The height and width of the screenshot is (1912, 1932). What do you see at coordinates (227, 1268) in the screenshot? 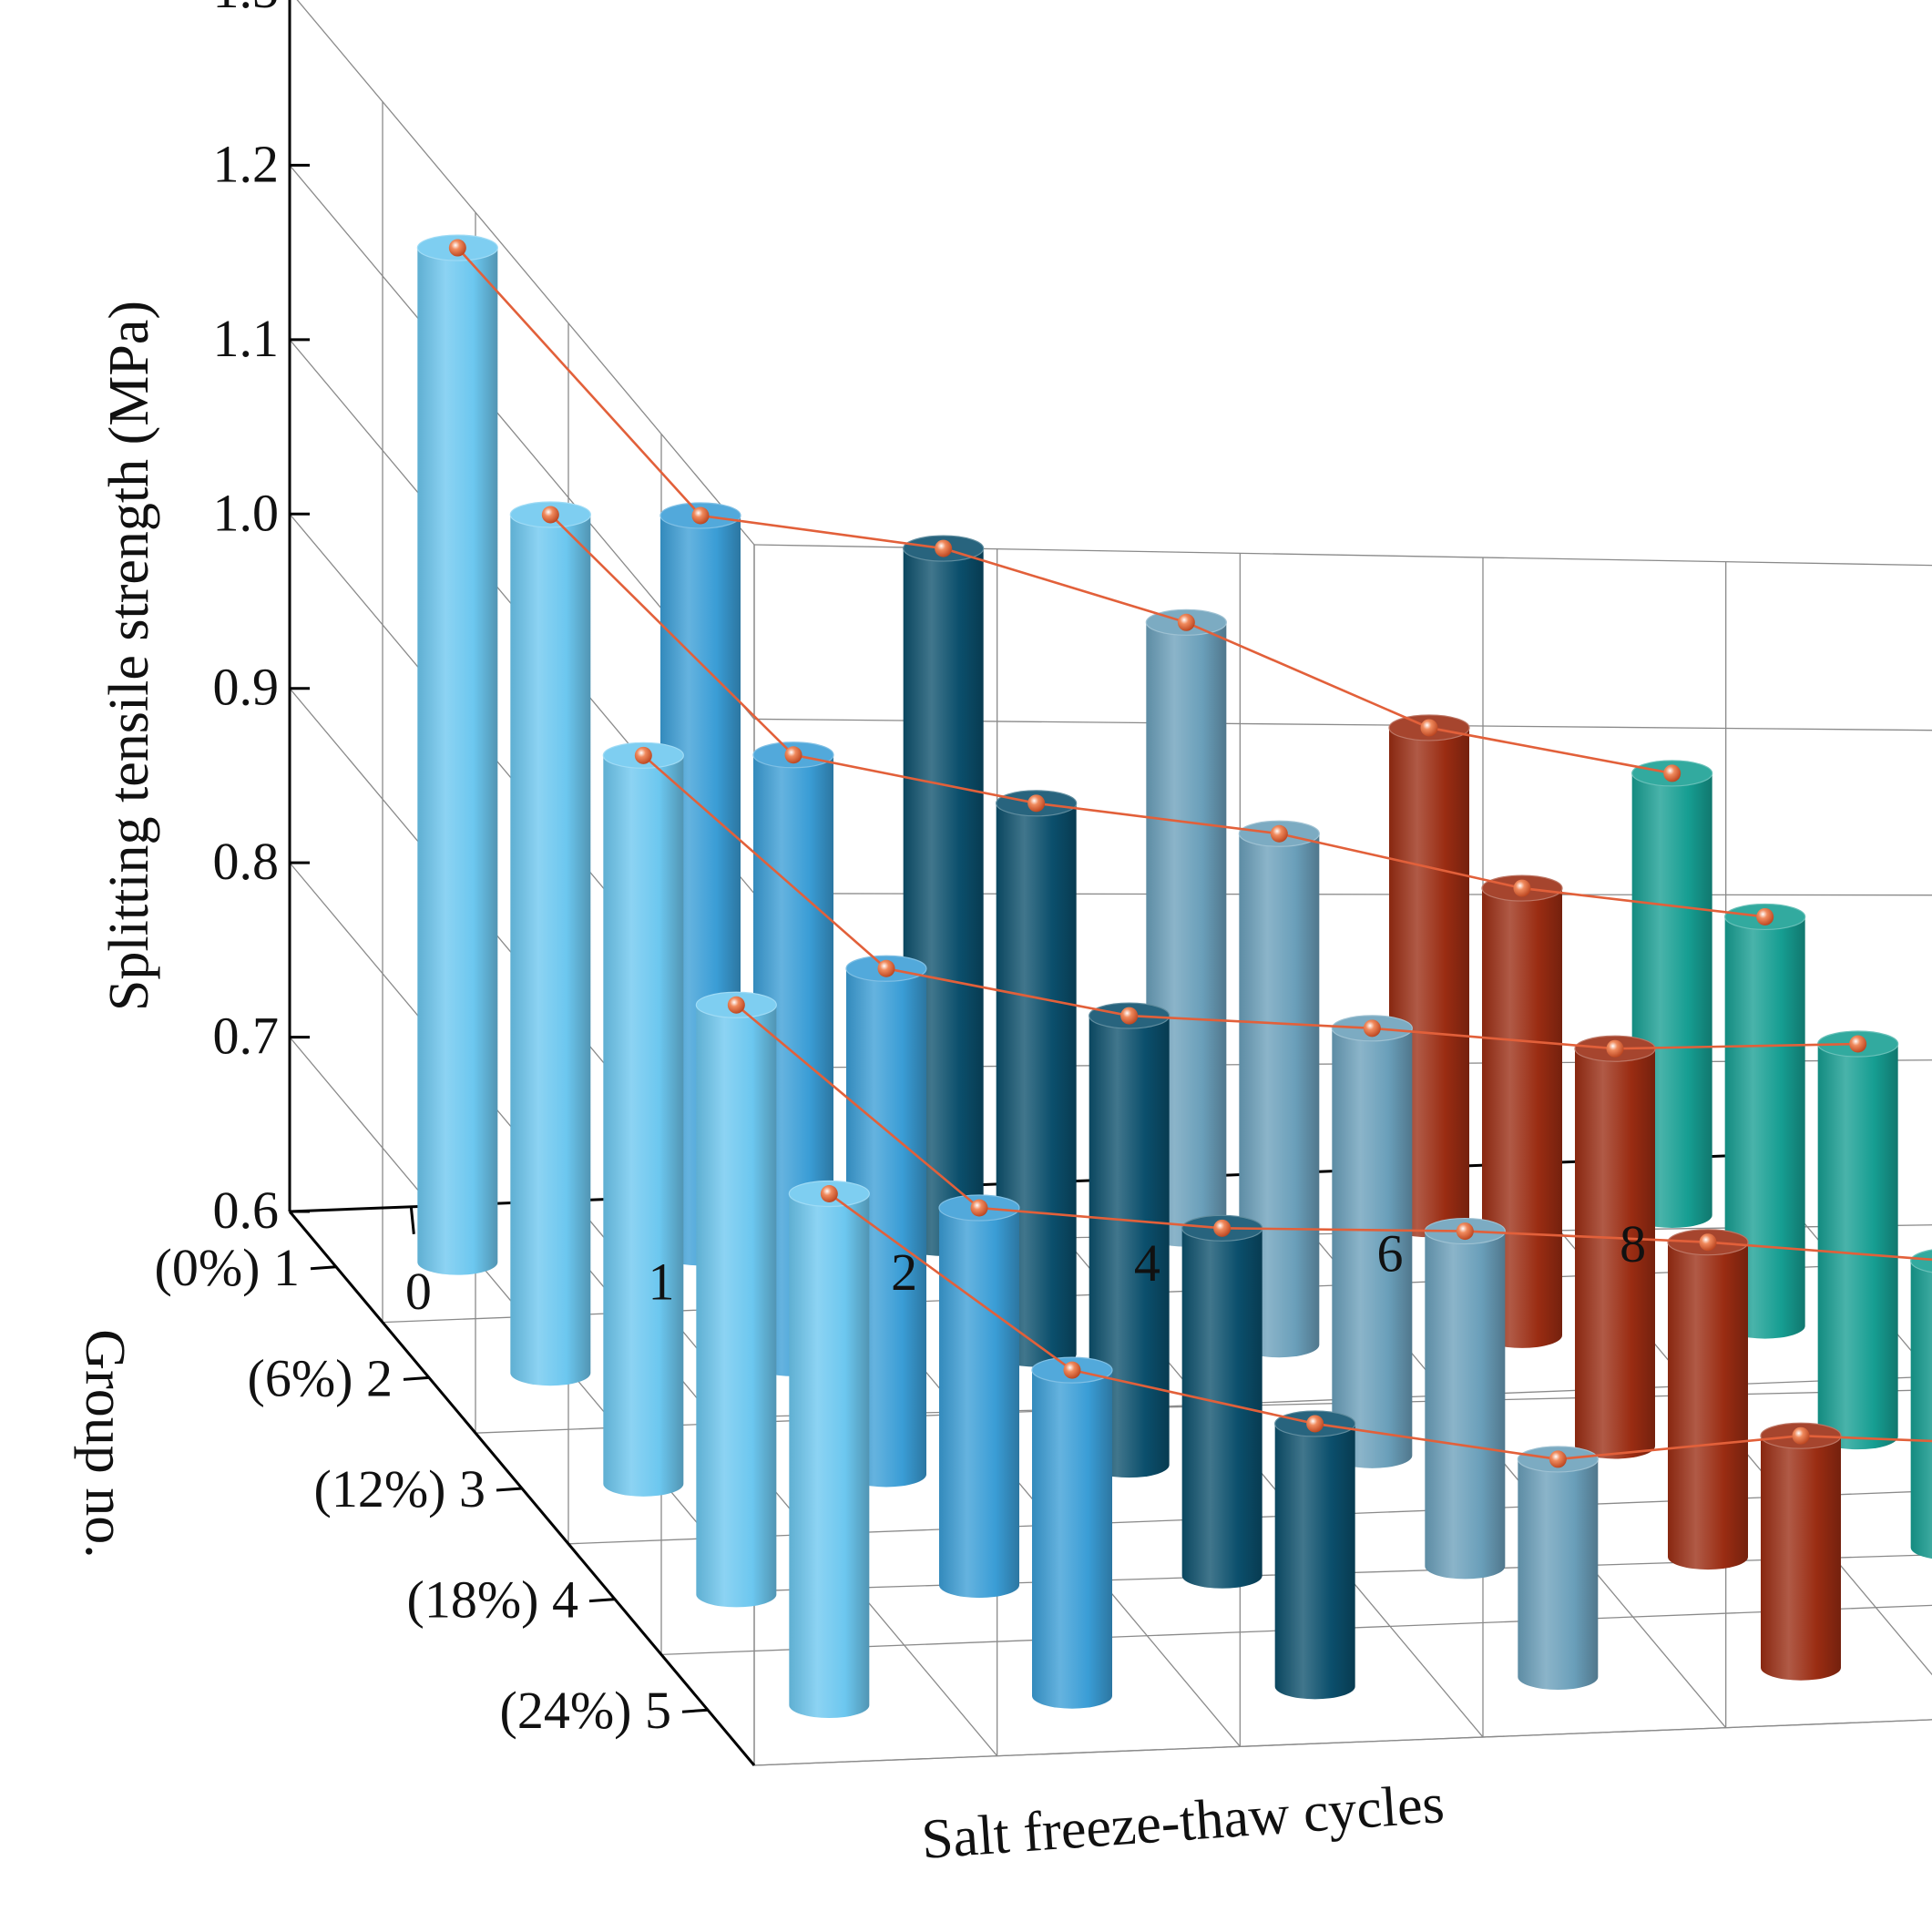
I see `y-tick-label: (0%) 1` at bounding box center [227, 1268].